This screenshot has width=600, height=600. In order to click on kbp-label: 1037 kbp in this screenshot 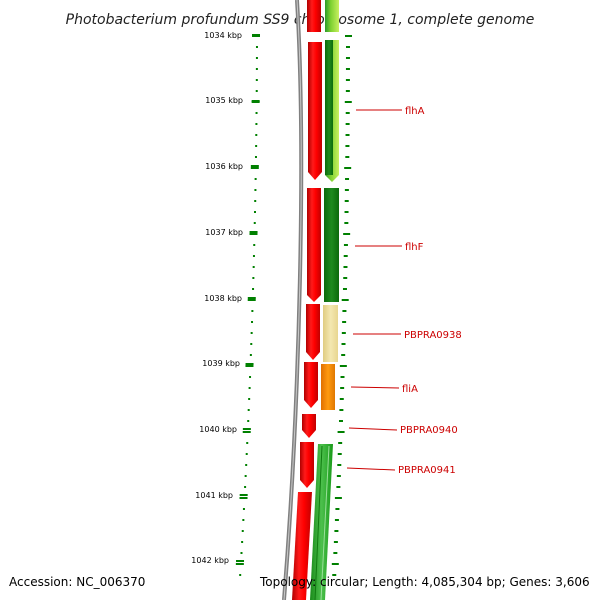, I will do `click(224, 232)`.